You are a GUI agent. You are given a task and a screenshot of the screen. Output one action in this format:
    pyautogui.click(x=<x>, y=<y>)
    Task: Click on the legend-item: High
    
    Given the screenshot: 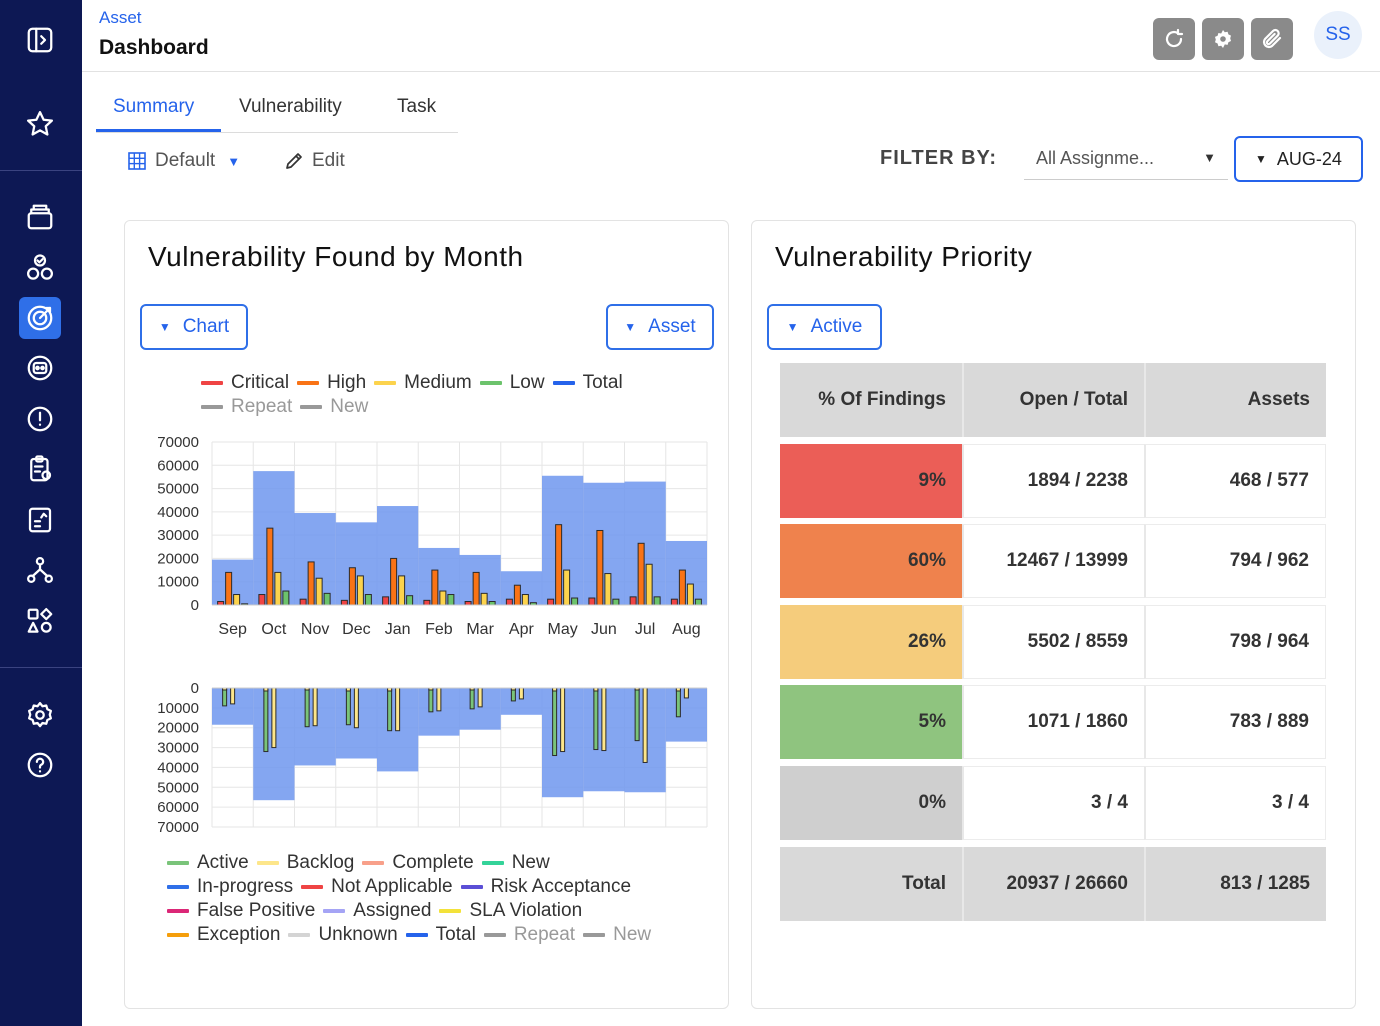 What is the action you would take?
    pyautogui.click(x=331, y=383)
    